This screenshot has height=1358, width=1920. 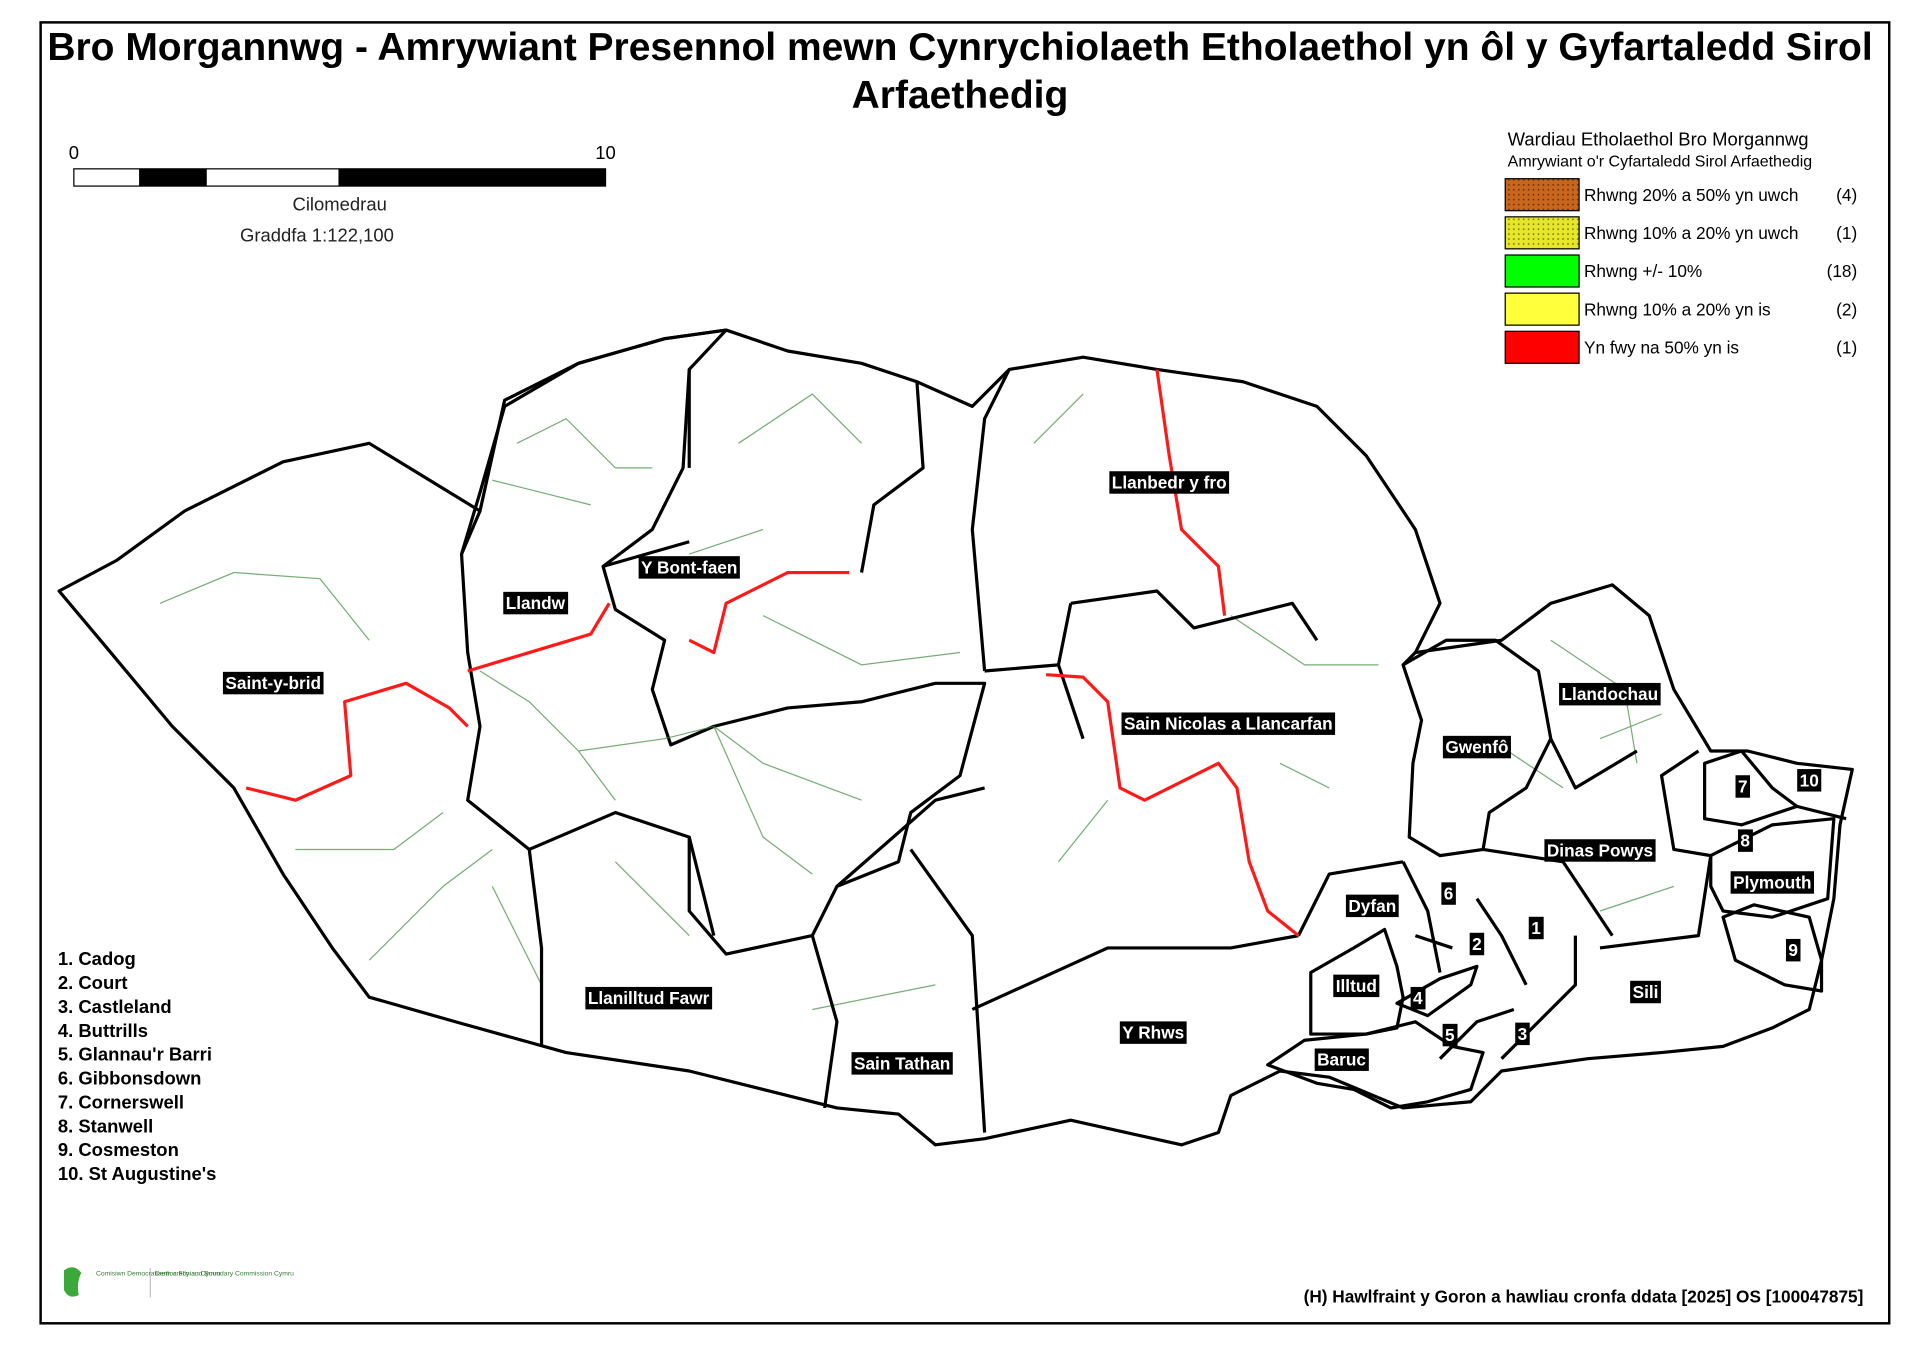 What do you see at coordinates (1846, 347) in the screenshot?
I see `legend-count: (1)` at bounding box center [1846, 347].